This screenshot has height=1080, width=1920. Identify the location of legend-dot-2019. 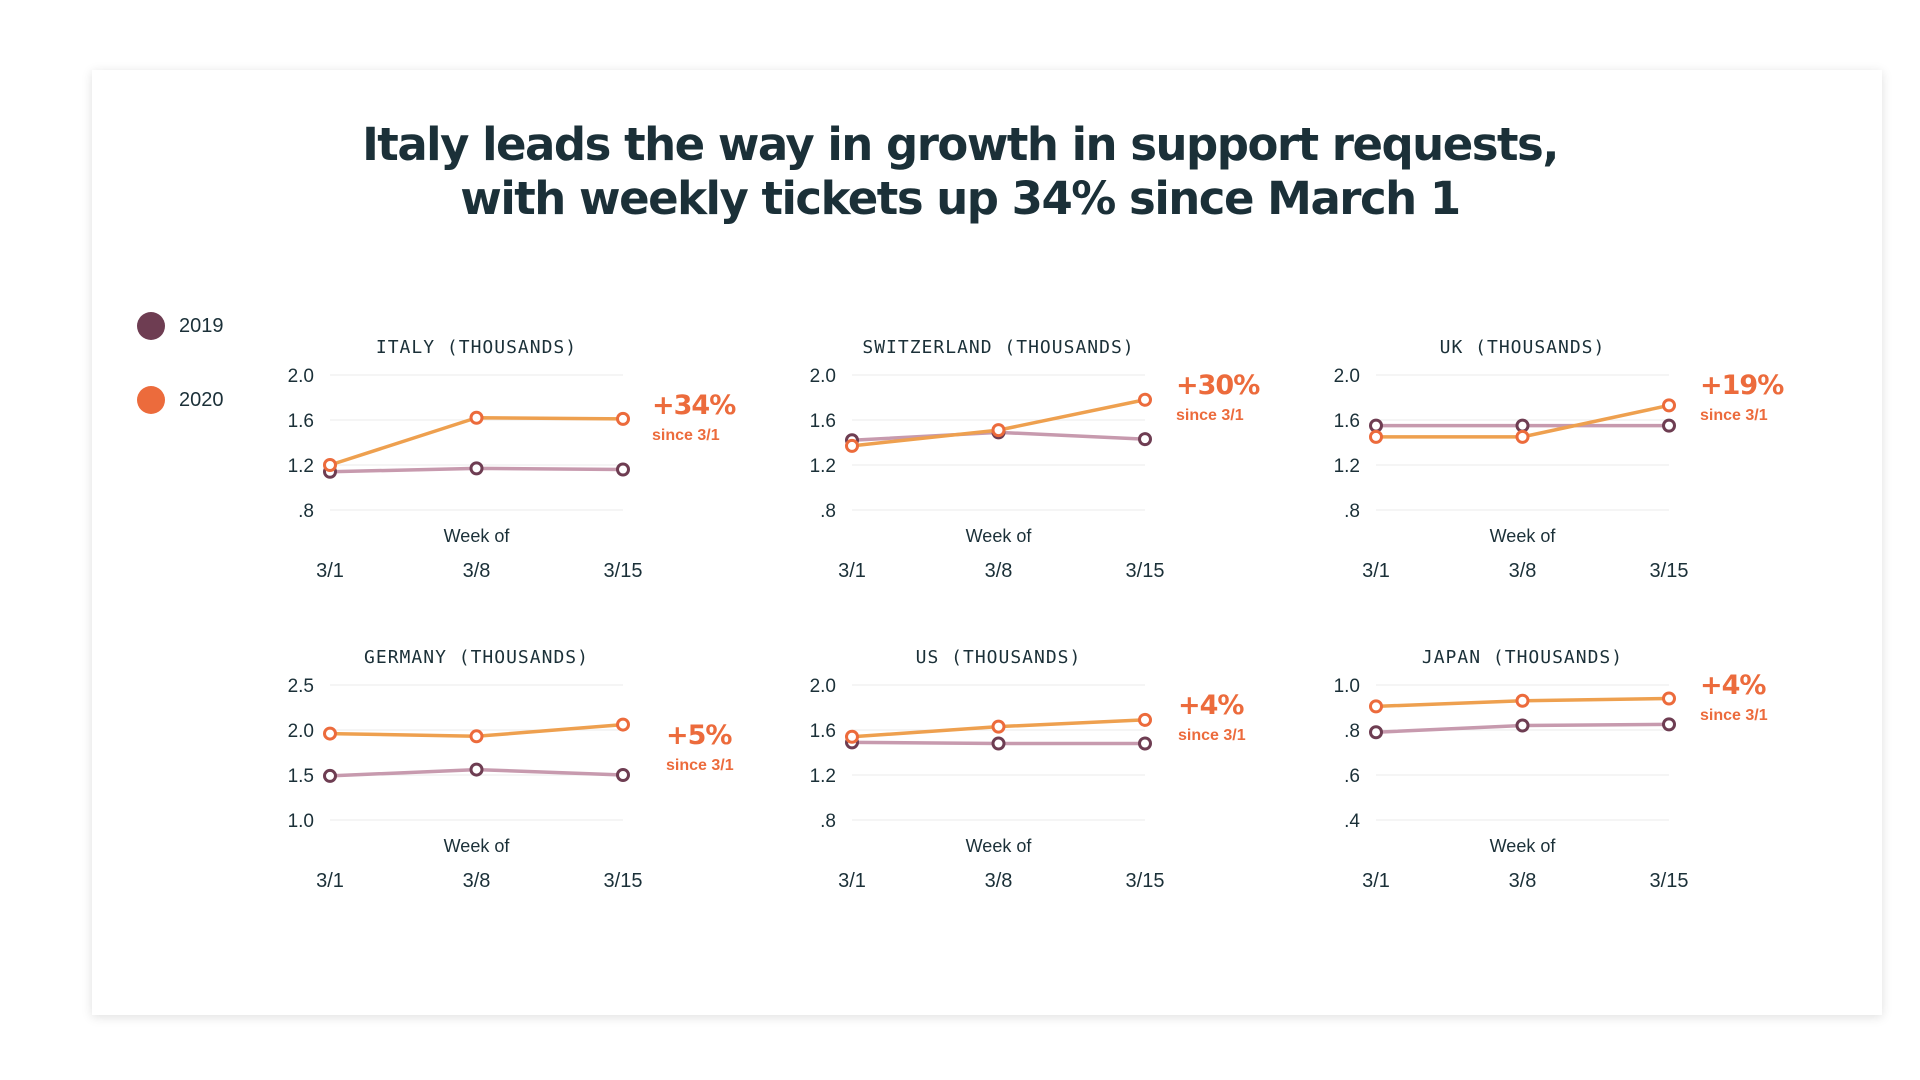
(151, 326).